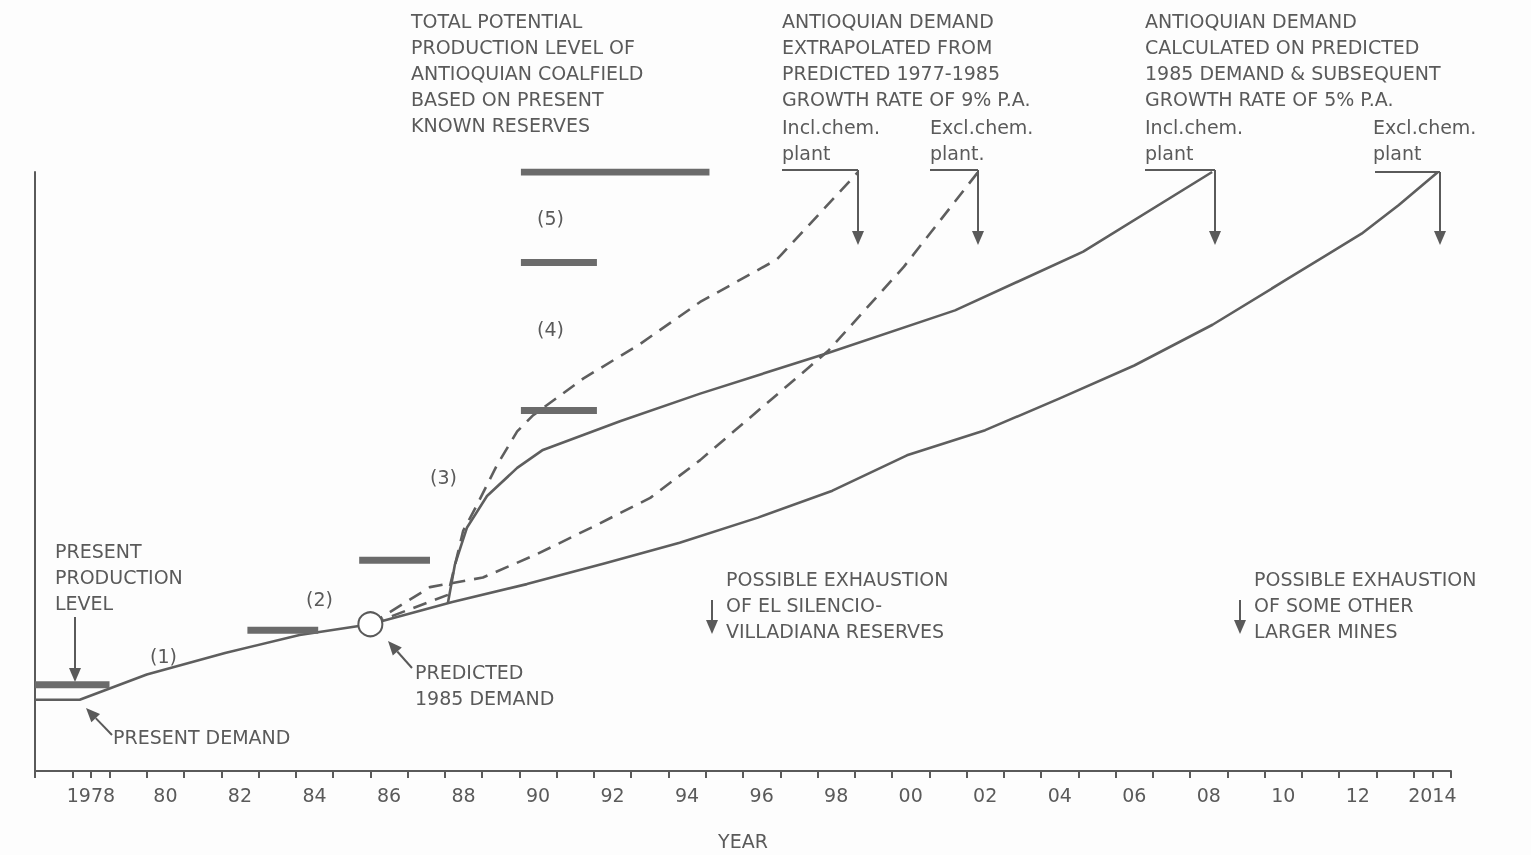 This screenshot has height=855, width=1531. Describe the element at coordinates (1365, 605) in the screenshot. I see `annotation: POSSIBLE EXHAUSTION OF SOME OTHER LARGER MINES` at that location.